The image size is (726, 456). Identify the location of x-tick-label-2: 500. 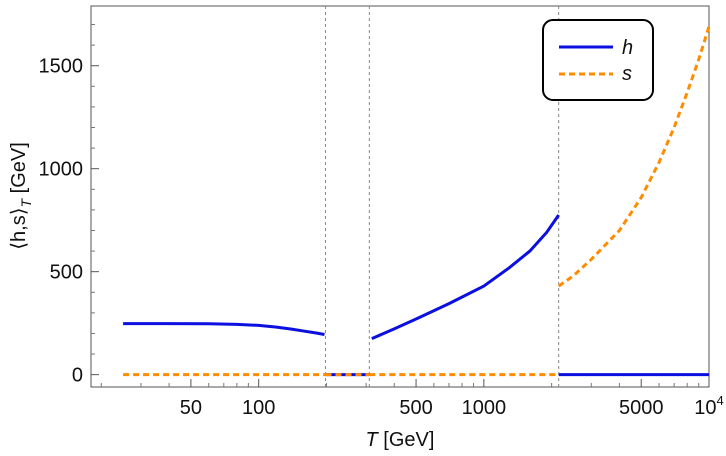
(415, 408).